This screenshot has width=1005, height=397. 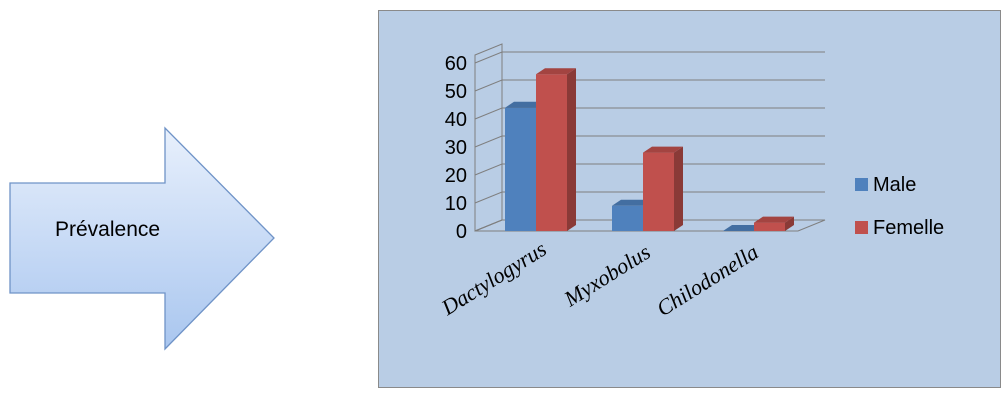 What do you see at coordinates (899, 206) in the screenshot?
I see `legend: Male Femelle` at bounding box center [899, 206].